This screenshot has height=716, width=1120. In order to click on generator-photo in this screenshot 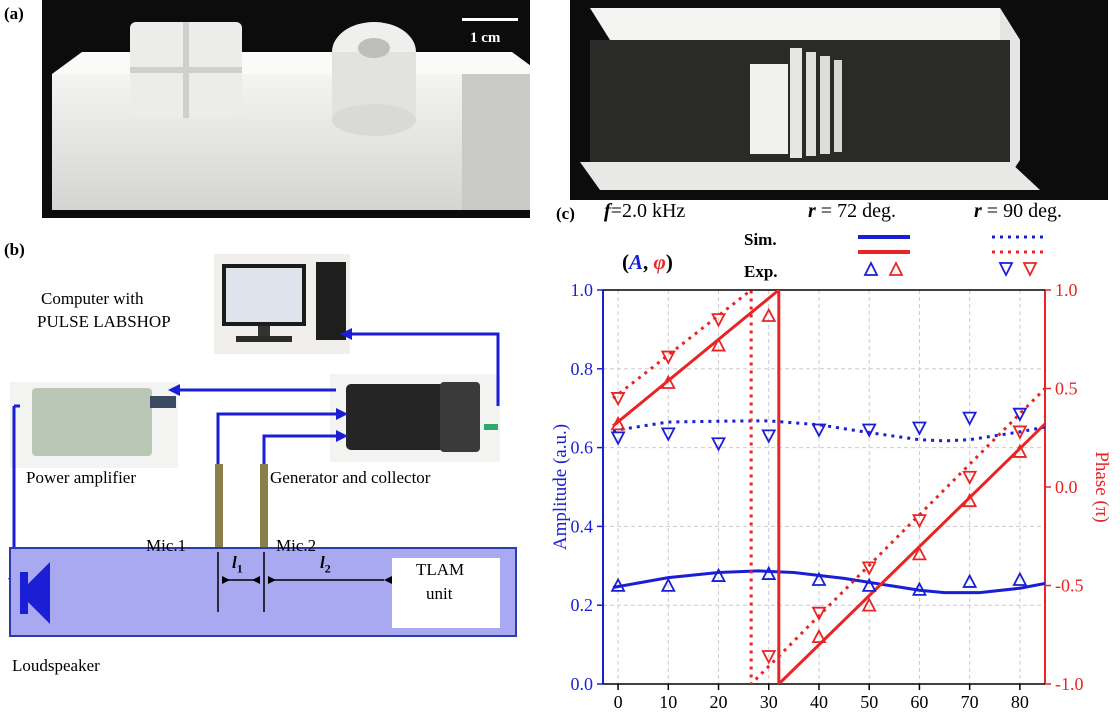, I will do `click(415, 418)`.